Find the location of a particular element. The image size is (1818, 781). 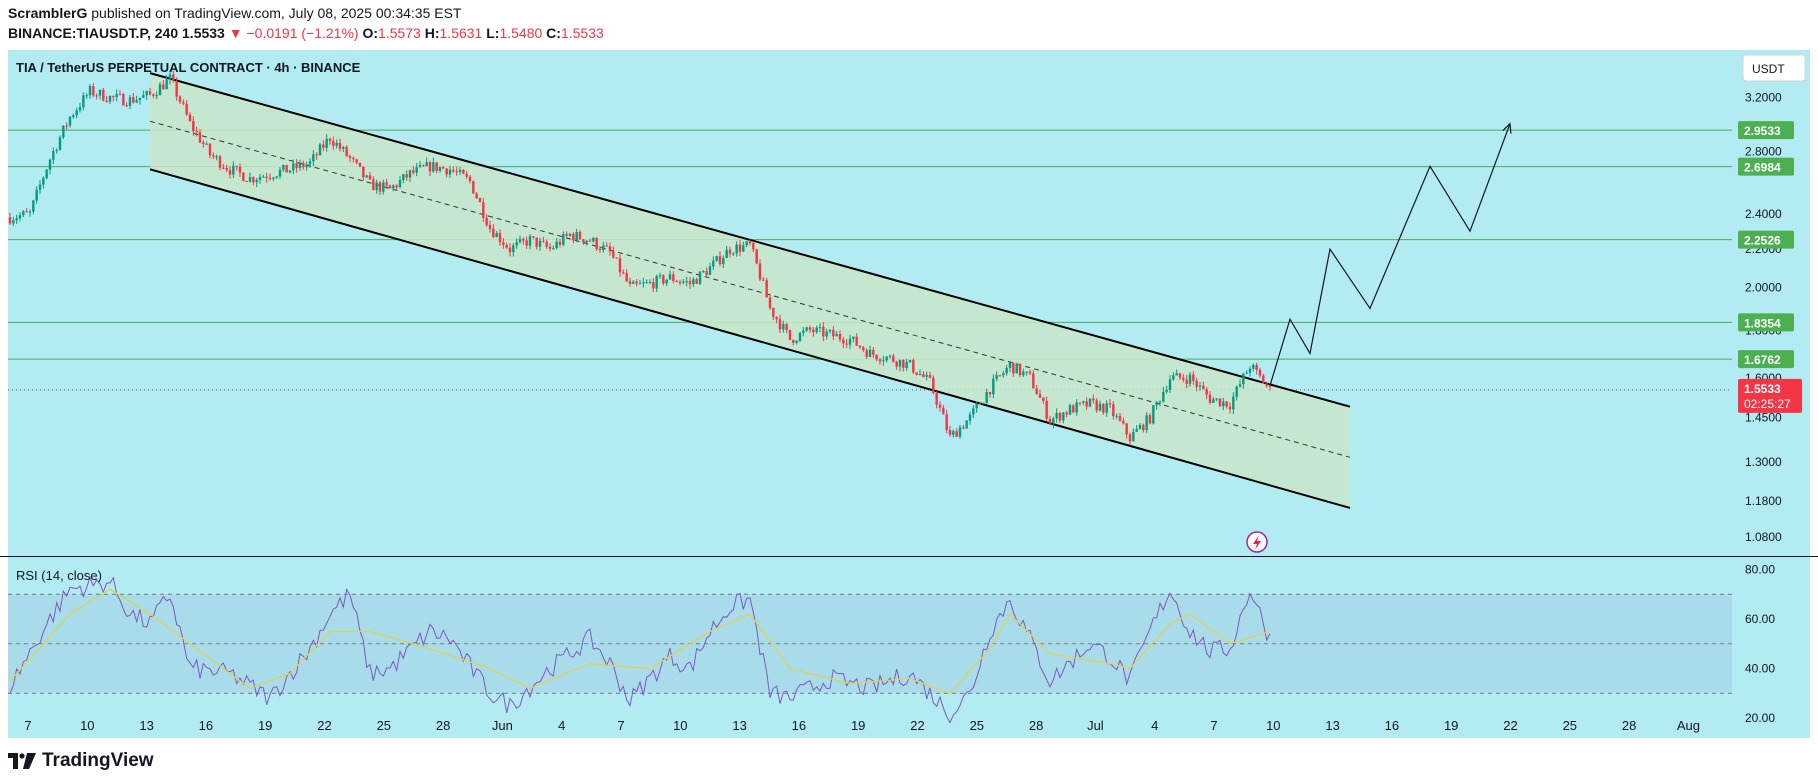

currency-button-bg is located at coordinates (1774, 68).